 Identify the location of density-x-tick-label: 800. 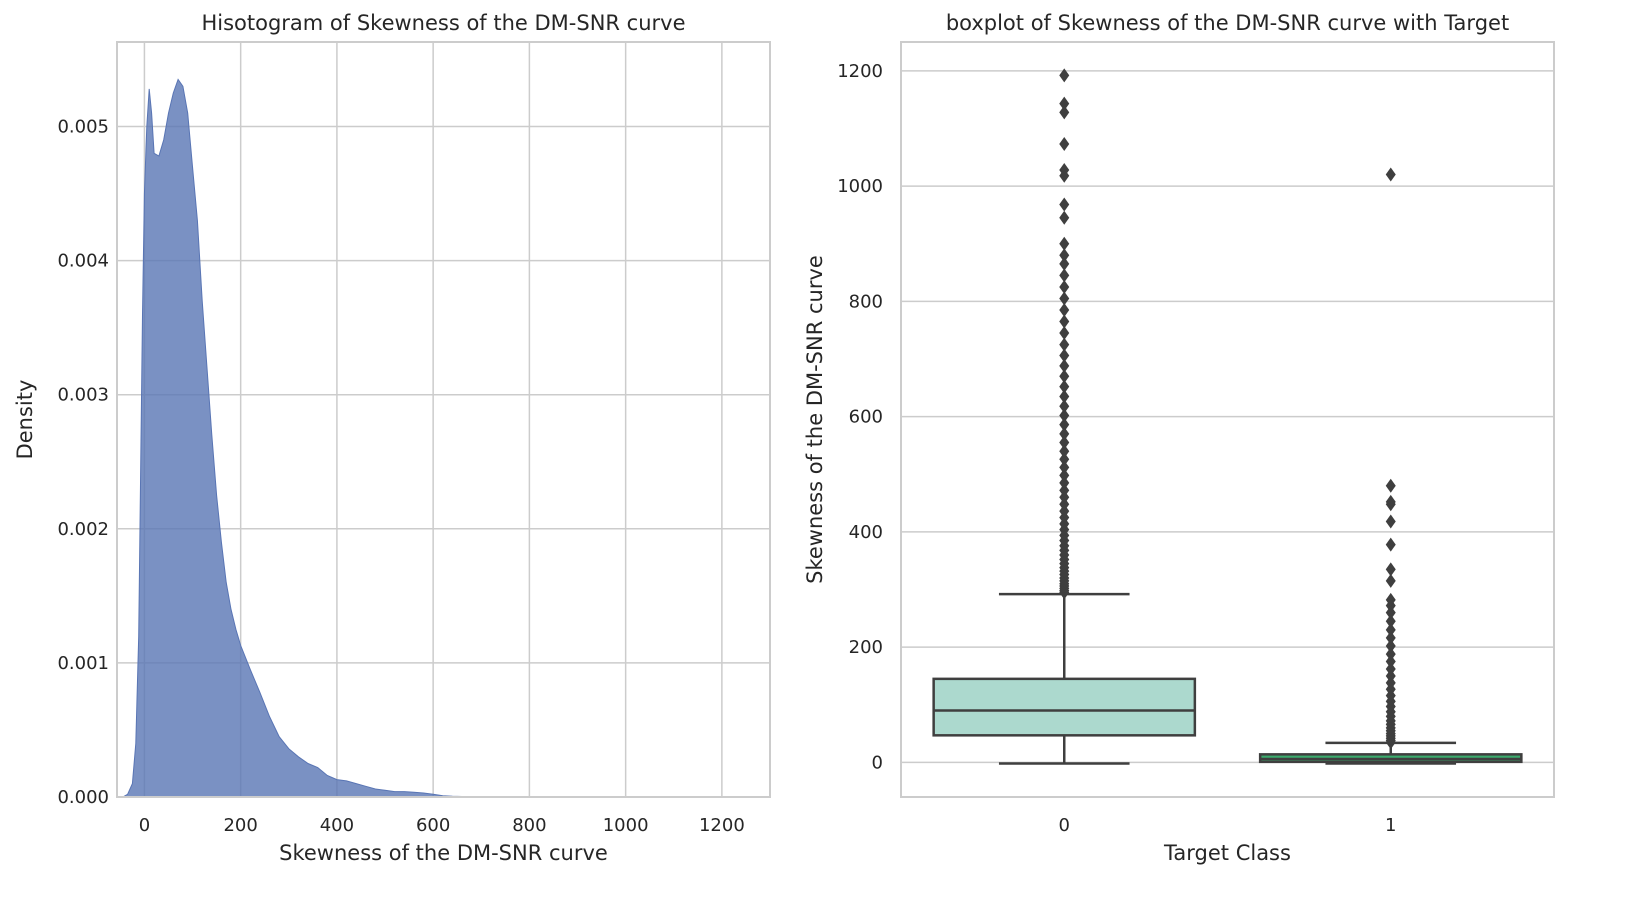
(529, 825).